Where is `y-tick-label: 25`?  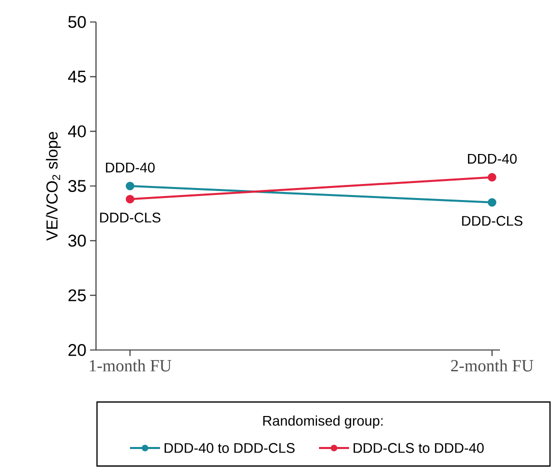
y-tick-label: 25 is located at coordinates (77, 295).